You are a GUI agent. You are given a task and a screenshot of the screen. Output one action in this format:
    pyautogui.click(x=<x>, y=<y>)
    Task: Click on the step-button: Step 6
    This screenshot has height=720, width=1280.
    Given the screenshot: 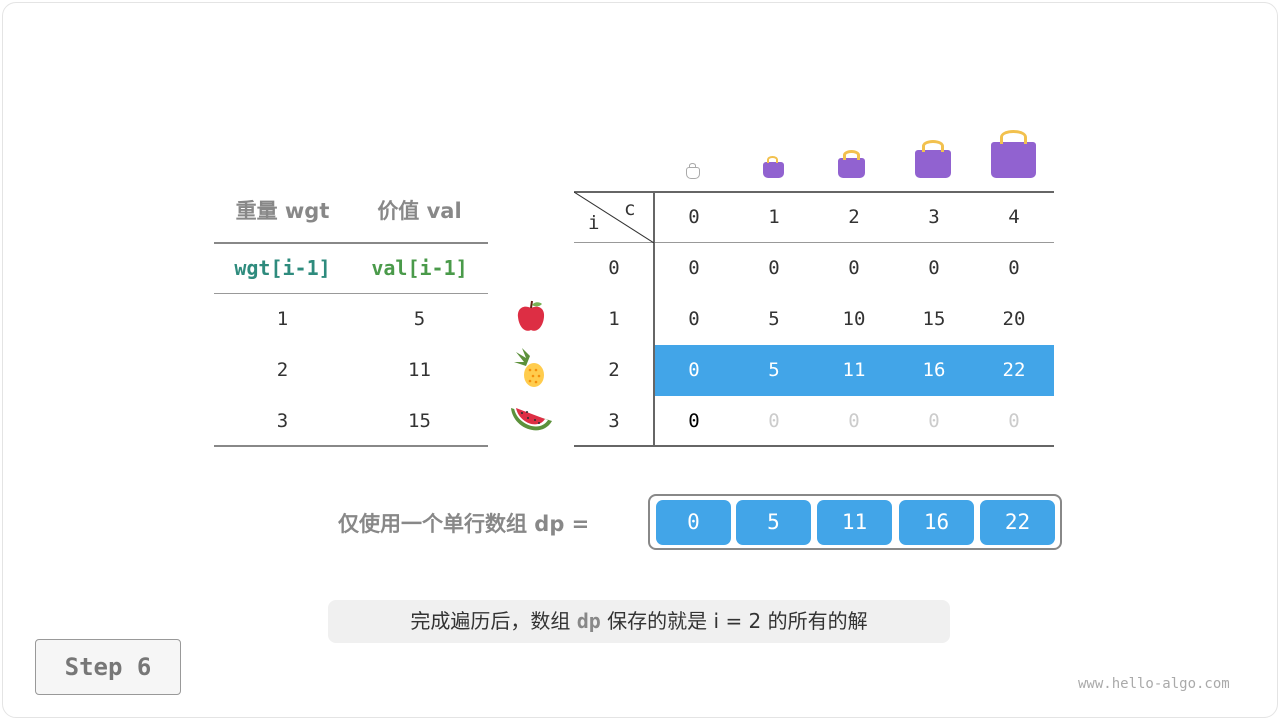 What is the action you would take?
    pyautogui.click(x=108, y=667)
    